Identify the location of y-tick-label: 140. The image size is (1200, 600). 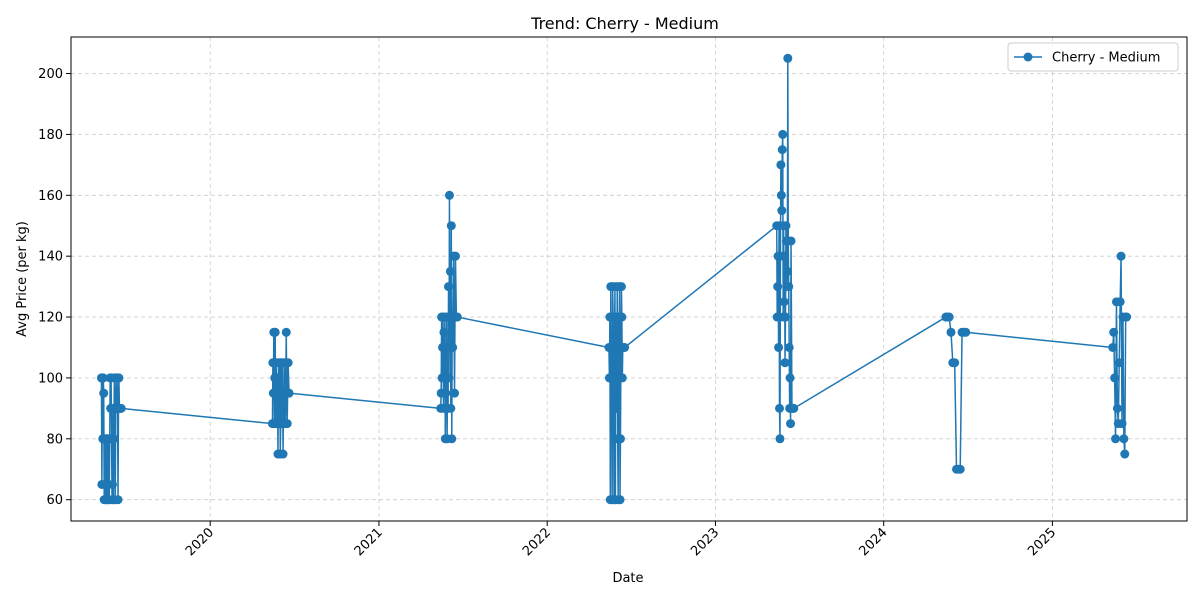
(50, 257).